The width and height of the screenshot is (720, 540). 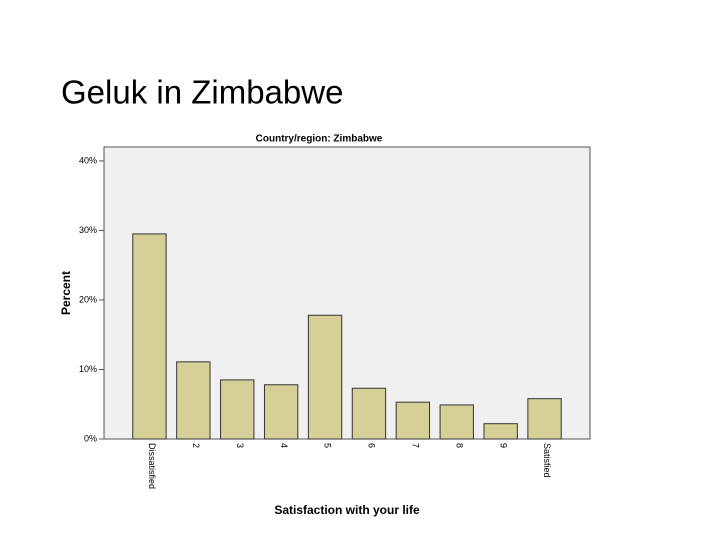 I want to click on y-axis-label: Percent, so click(x=66, y=293).